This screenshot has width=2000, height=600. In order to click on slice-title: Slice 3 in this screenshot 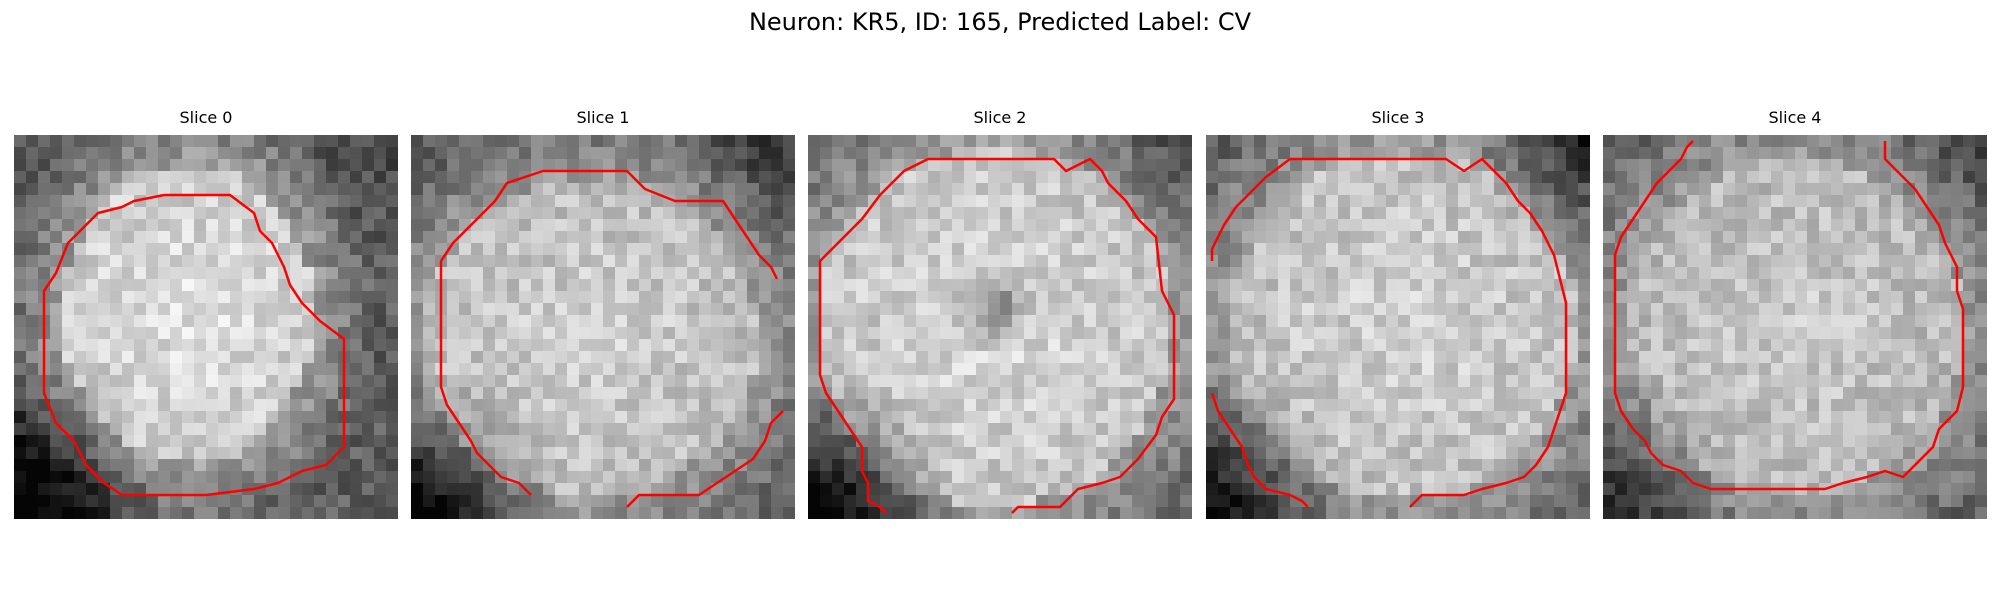, I will do `click(1398, 117)`.